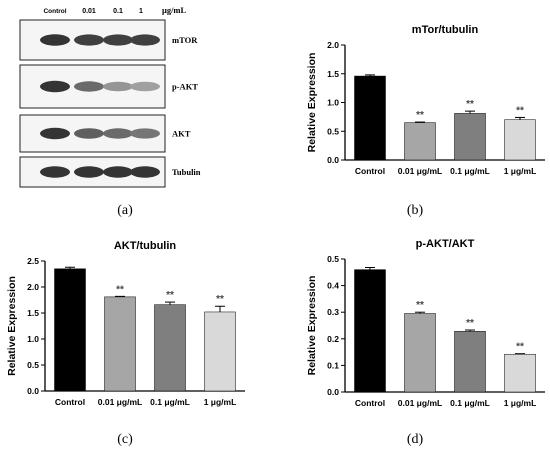 This screenshot has width=550, height=450. Describe the element at coordinates (415, 210) in the screenshot. I see `panel-label-b: (b)` at that location.